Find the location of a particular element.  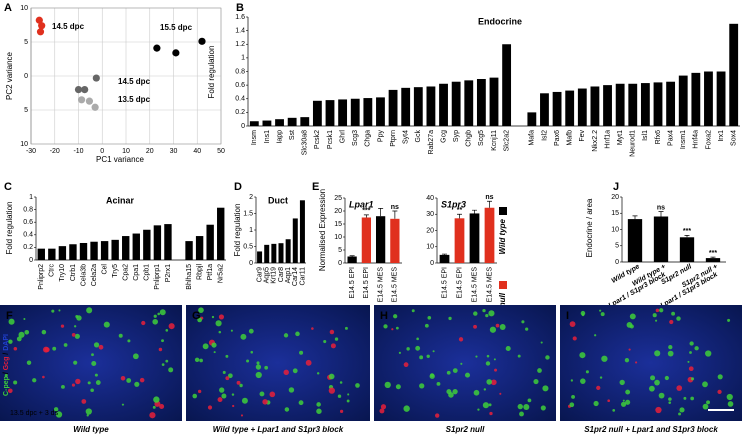

x-tick-label: Try5 is located at coordinates (115, 271).